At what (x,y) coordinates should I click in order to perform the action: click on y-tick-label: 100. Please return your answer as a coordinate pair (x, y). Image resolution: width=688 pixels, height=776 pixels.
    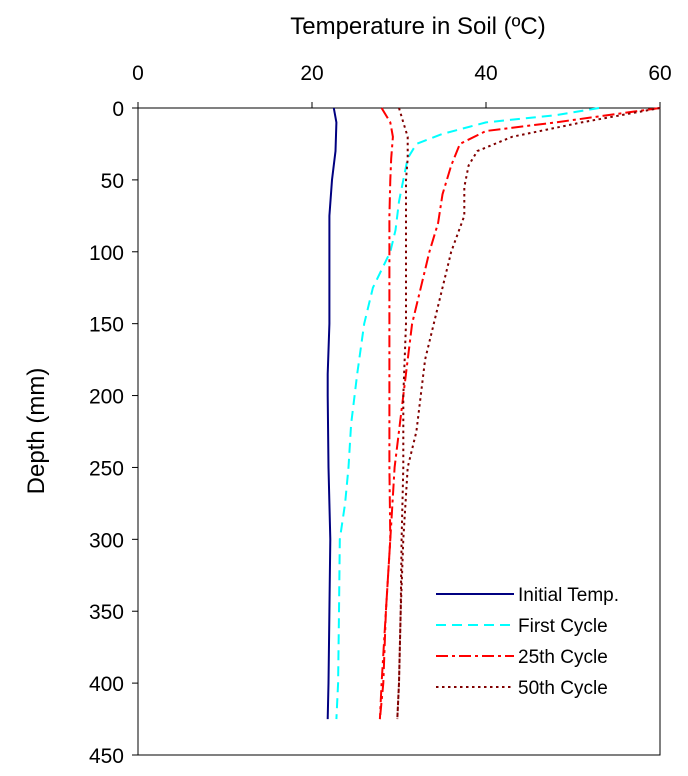
    Looking at the image, I should click on (106, 253).